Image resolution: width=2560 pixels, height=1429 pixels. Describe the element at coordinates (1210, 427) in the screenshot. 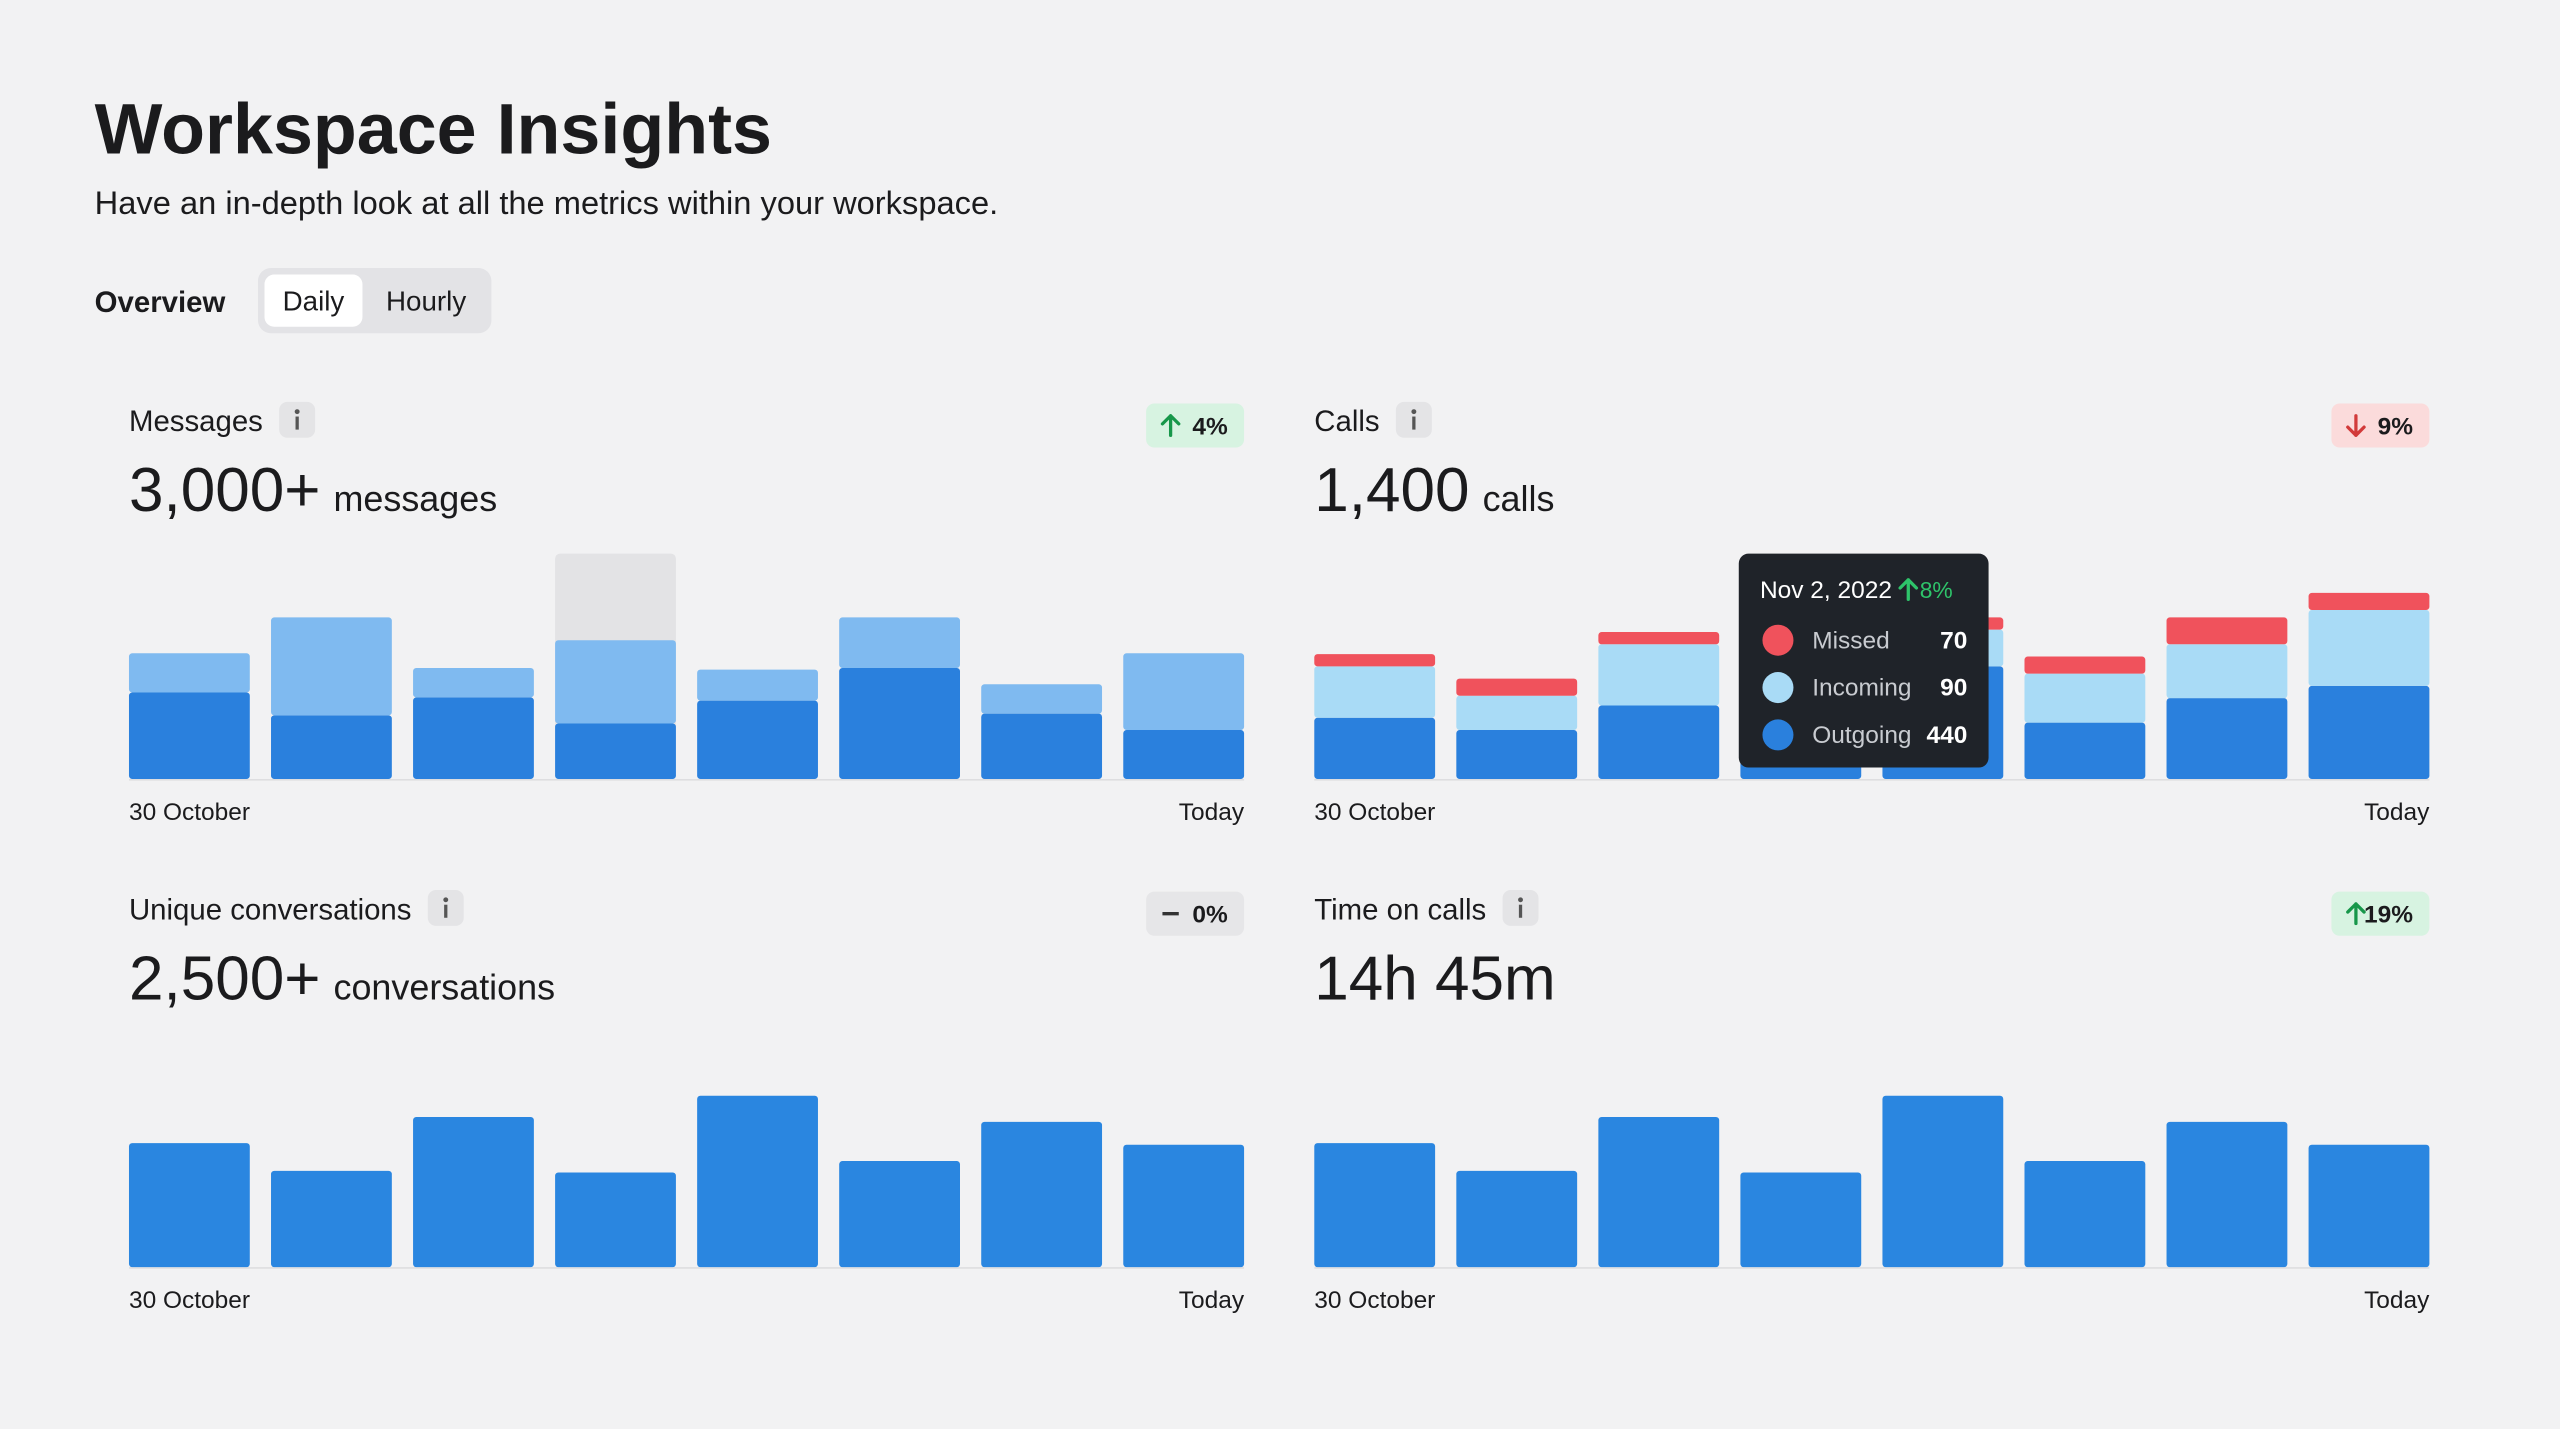

I see `change-text: 4%` at that location.